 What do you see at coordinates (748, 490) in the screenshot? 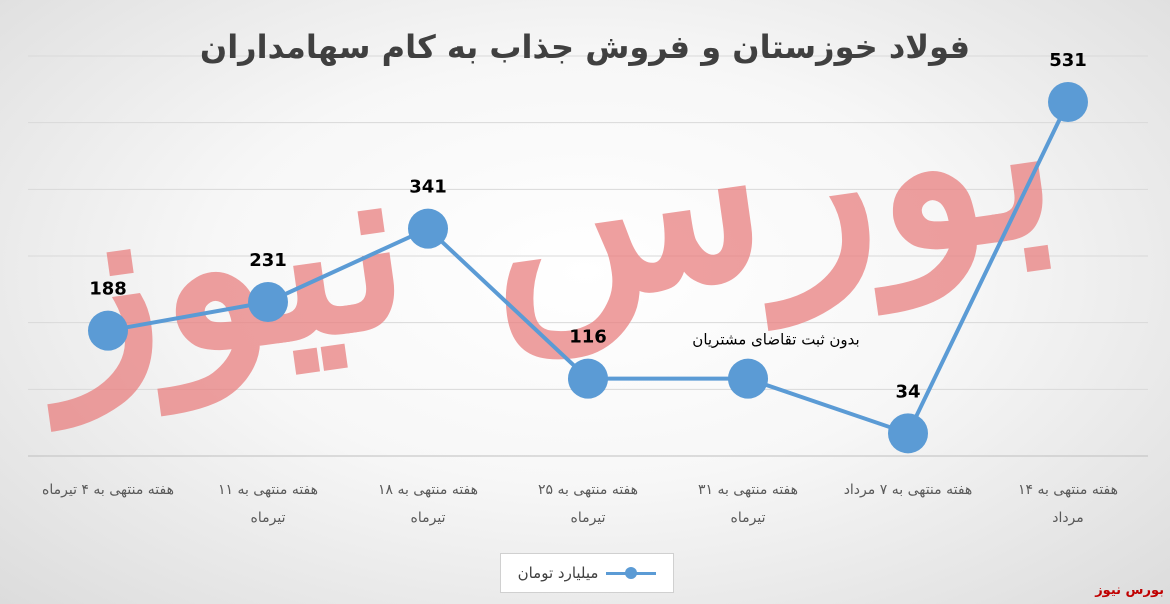
I see `x-tick-label: هفته منتهی به ۳۱` at bounding box center [748, 490].